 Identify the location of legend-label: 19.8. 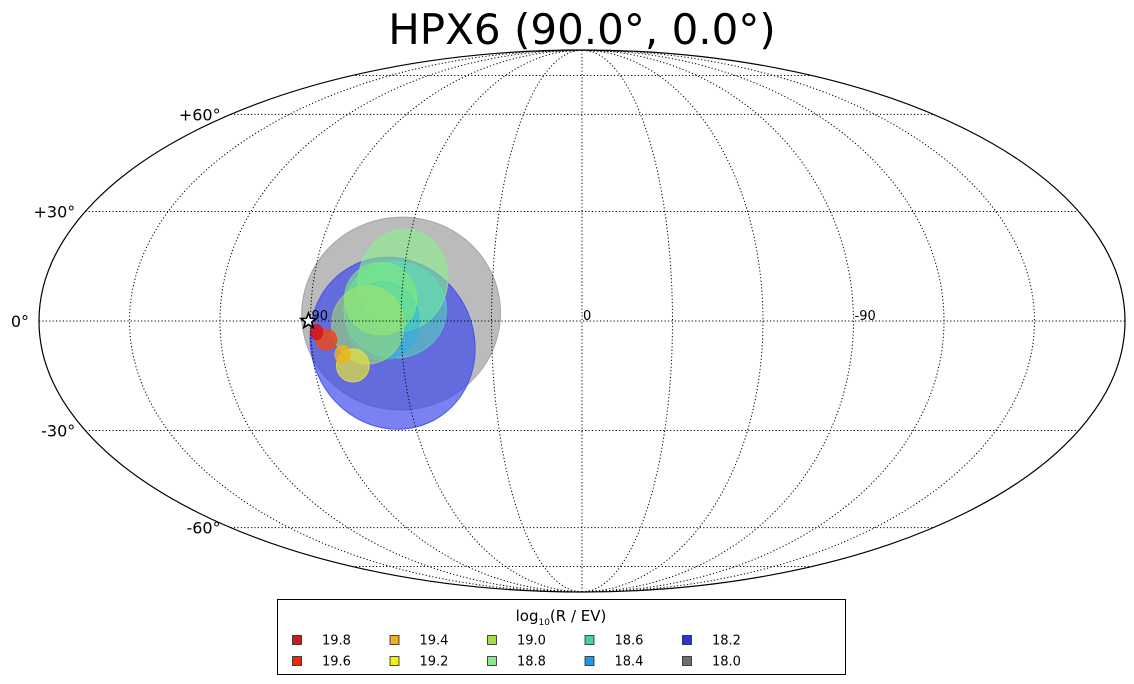
(336, 641).